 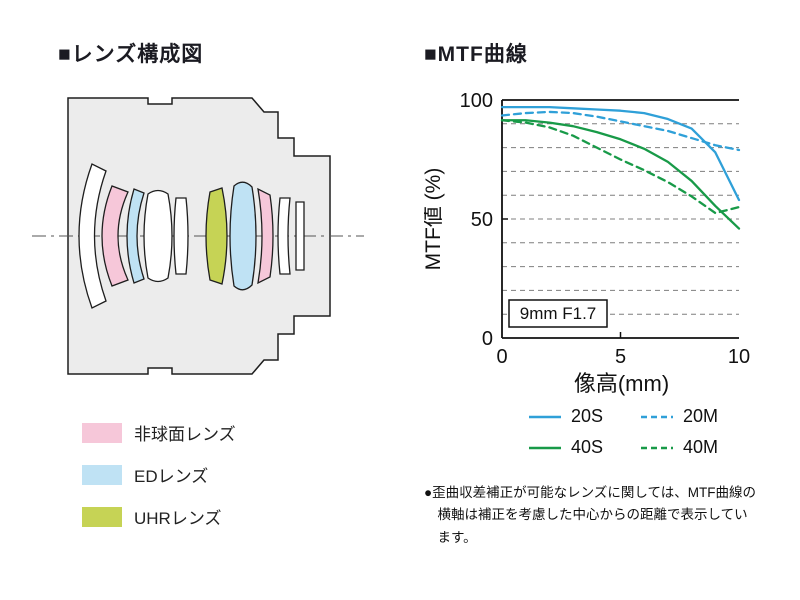 What do you see at coordinates (620, 167) in the screenshot?
I see `mtf-curve-40M` at bounding box center [620, 167].